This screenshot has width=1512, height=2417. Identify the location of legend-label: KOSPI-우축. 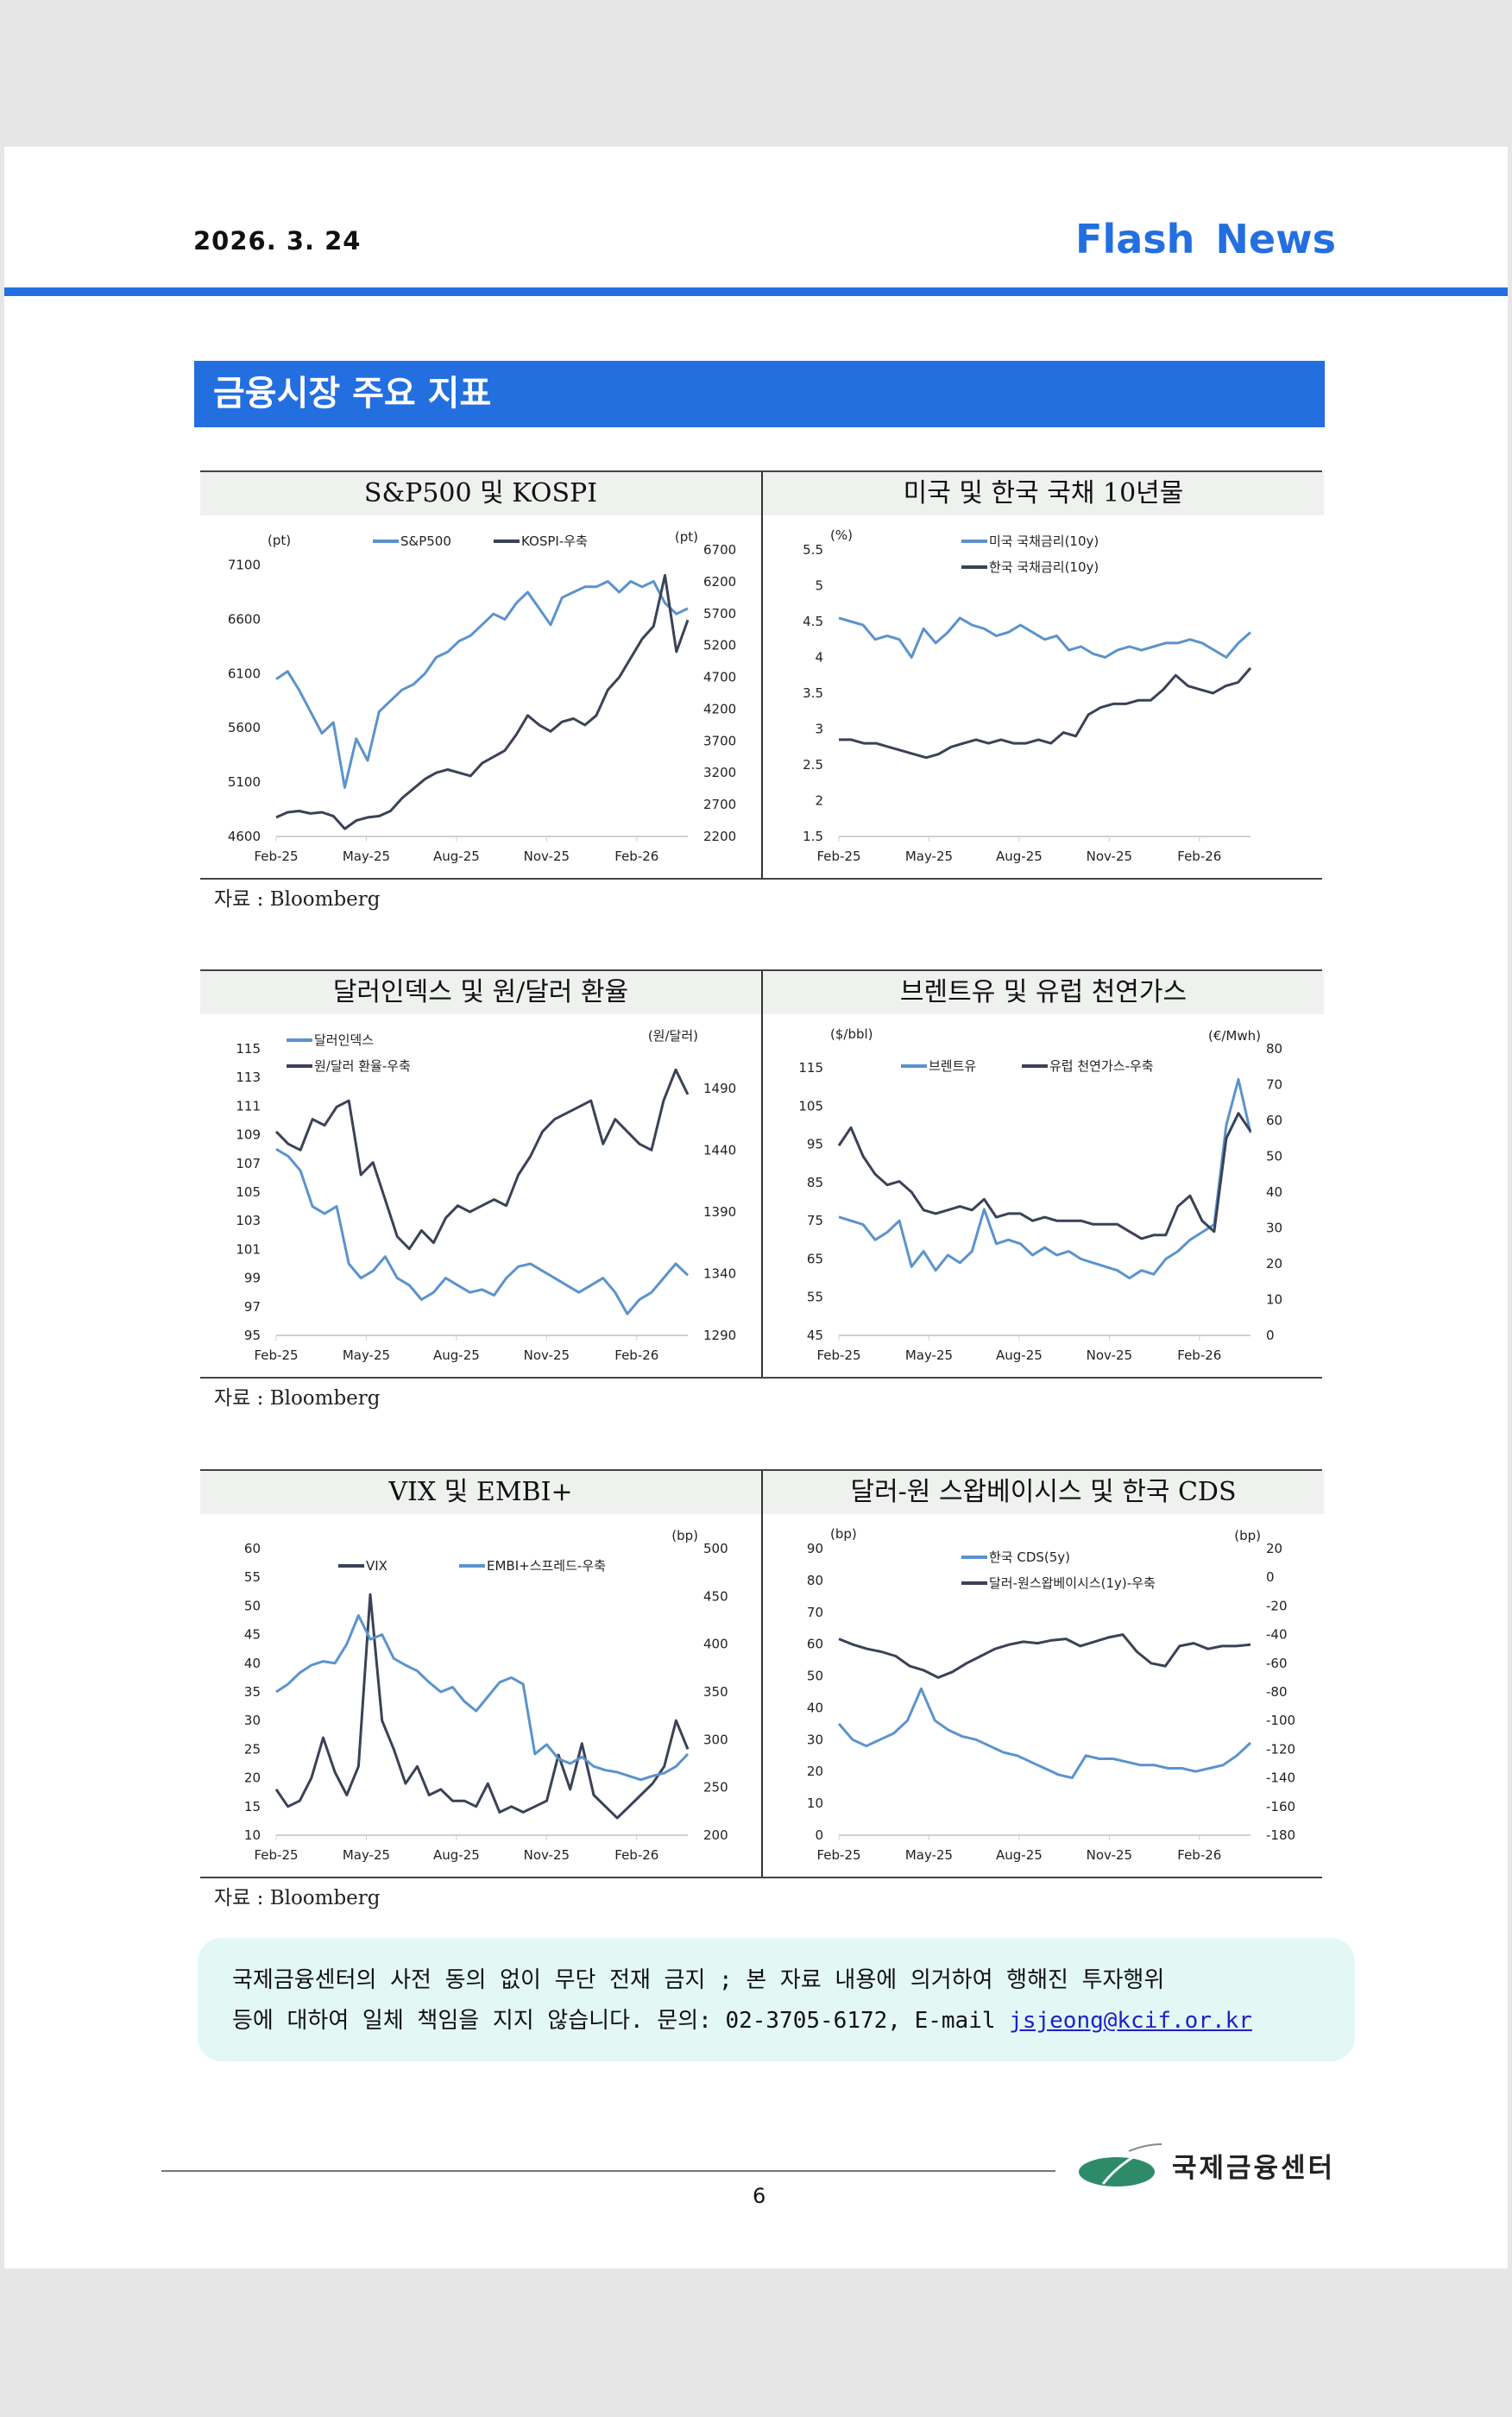
(555, 541).